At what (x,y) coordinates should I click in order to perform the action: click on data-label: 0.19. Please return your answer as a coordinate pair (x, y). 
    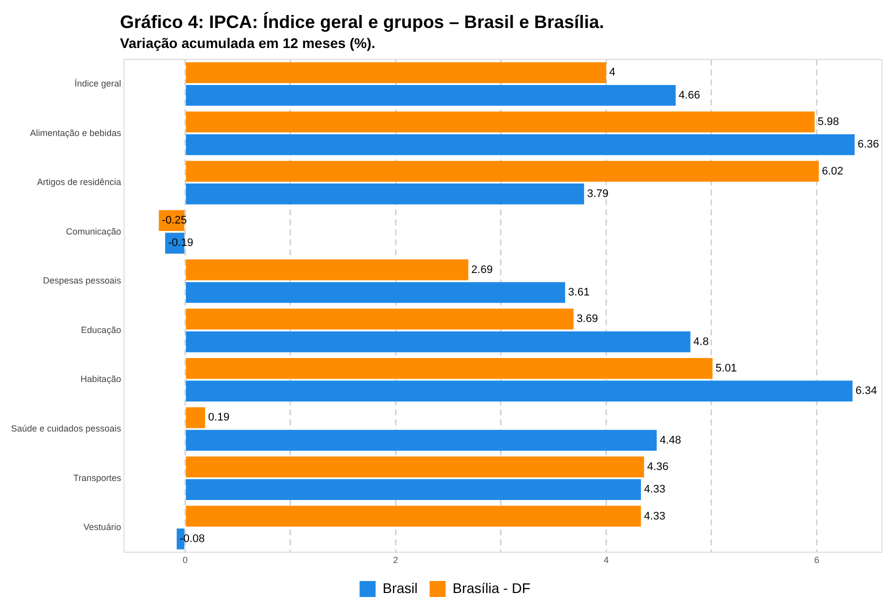
    Looking at the image, I should click on (219, 418).